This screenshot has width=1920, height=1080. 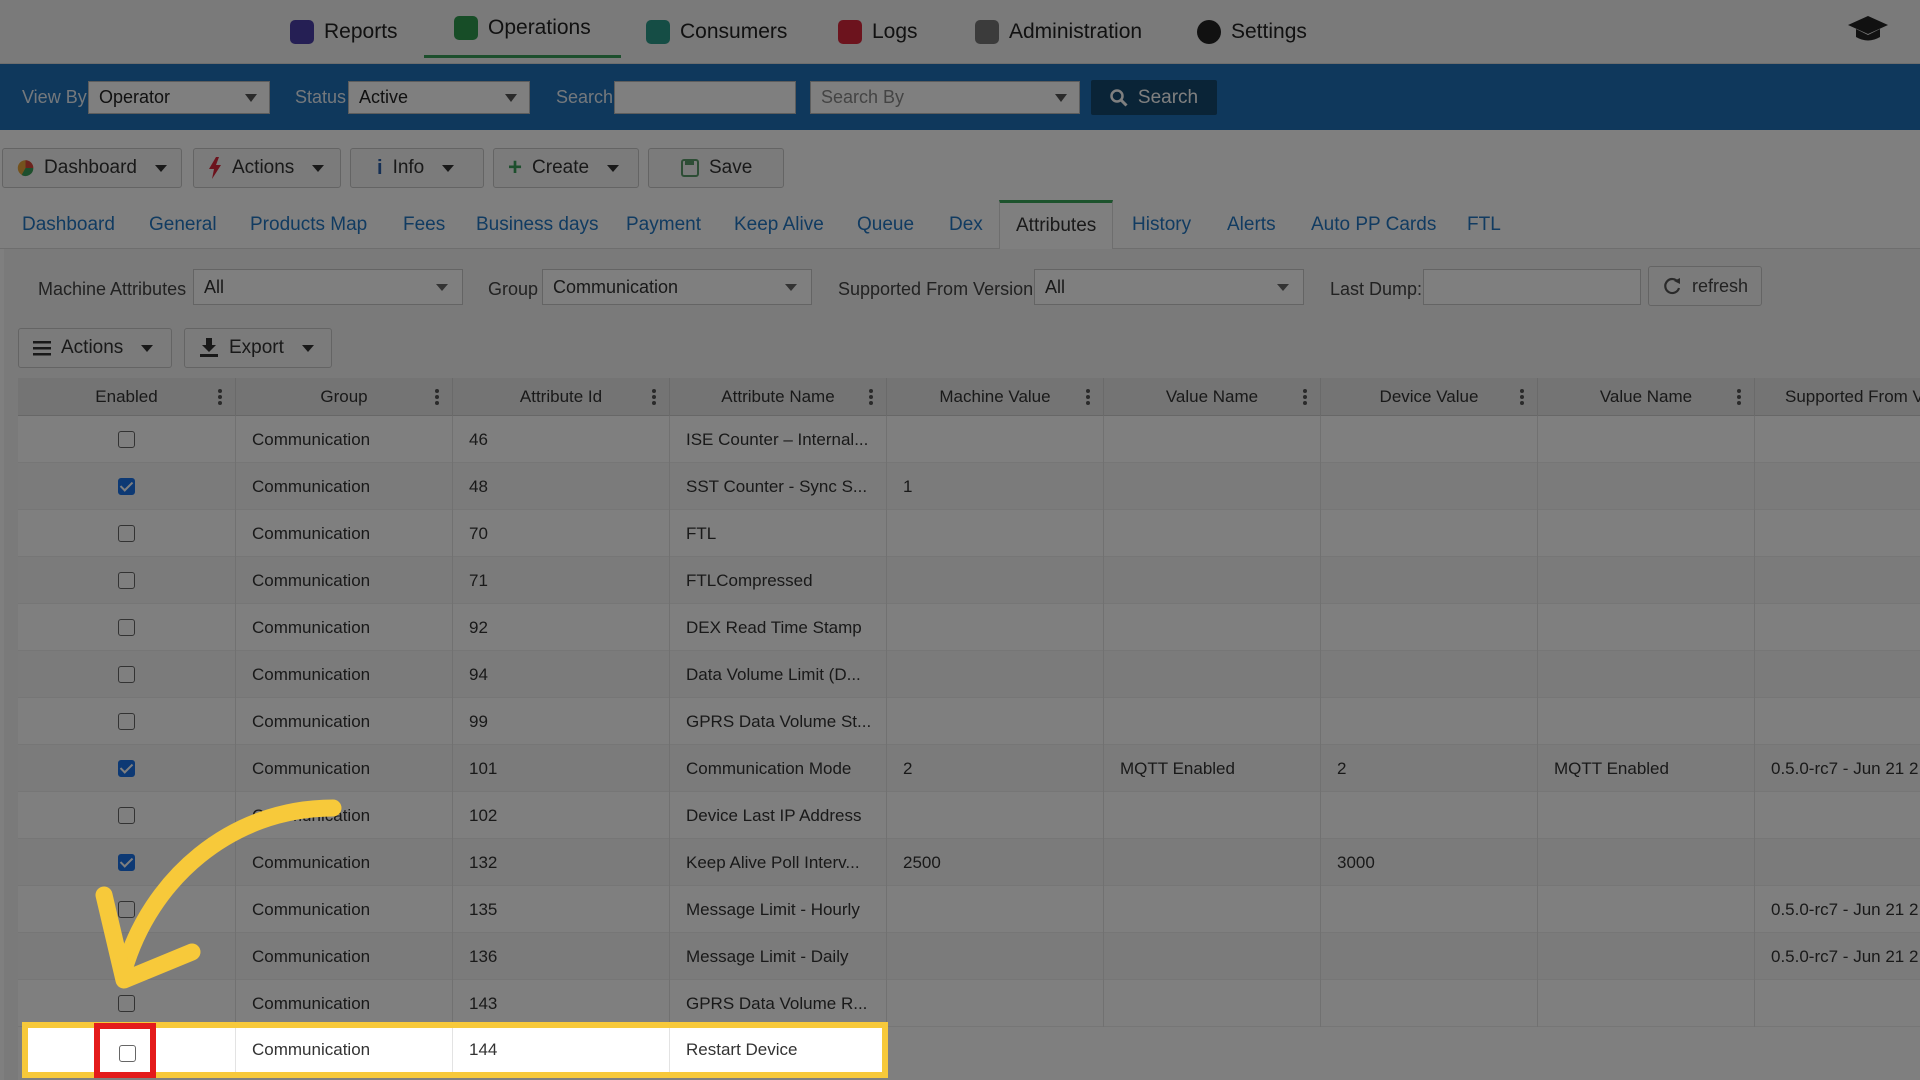 I want to click on tab-attributes: Attributes, so click(x=1056, y=224).